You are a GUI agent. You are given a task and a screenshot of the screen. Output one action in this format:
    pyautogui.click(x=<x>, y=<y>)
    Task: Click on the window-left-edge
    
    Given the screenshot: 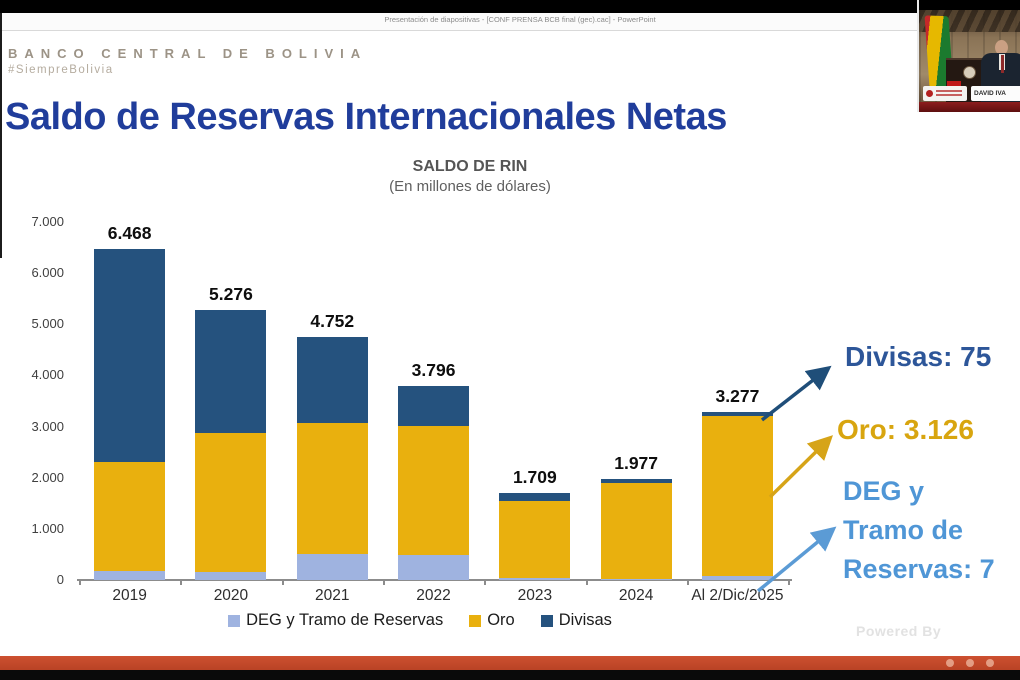 What is the action you would take?
    pyautogui.click(x=1, y=135)
    